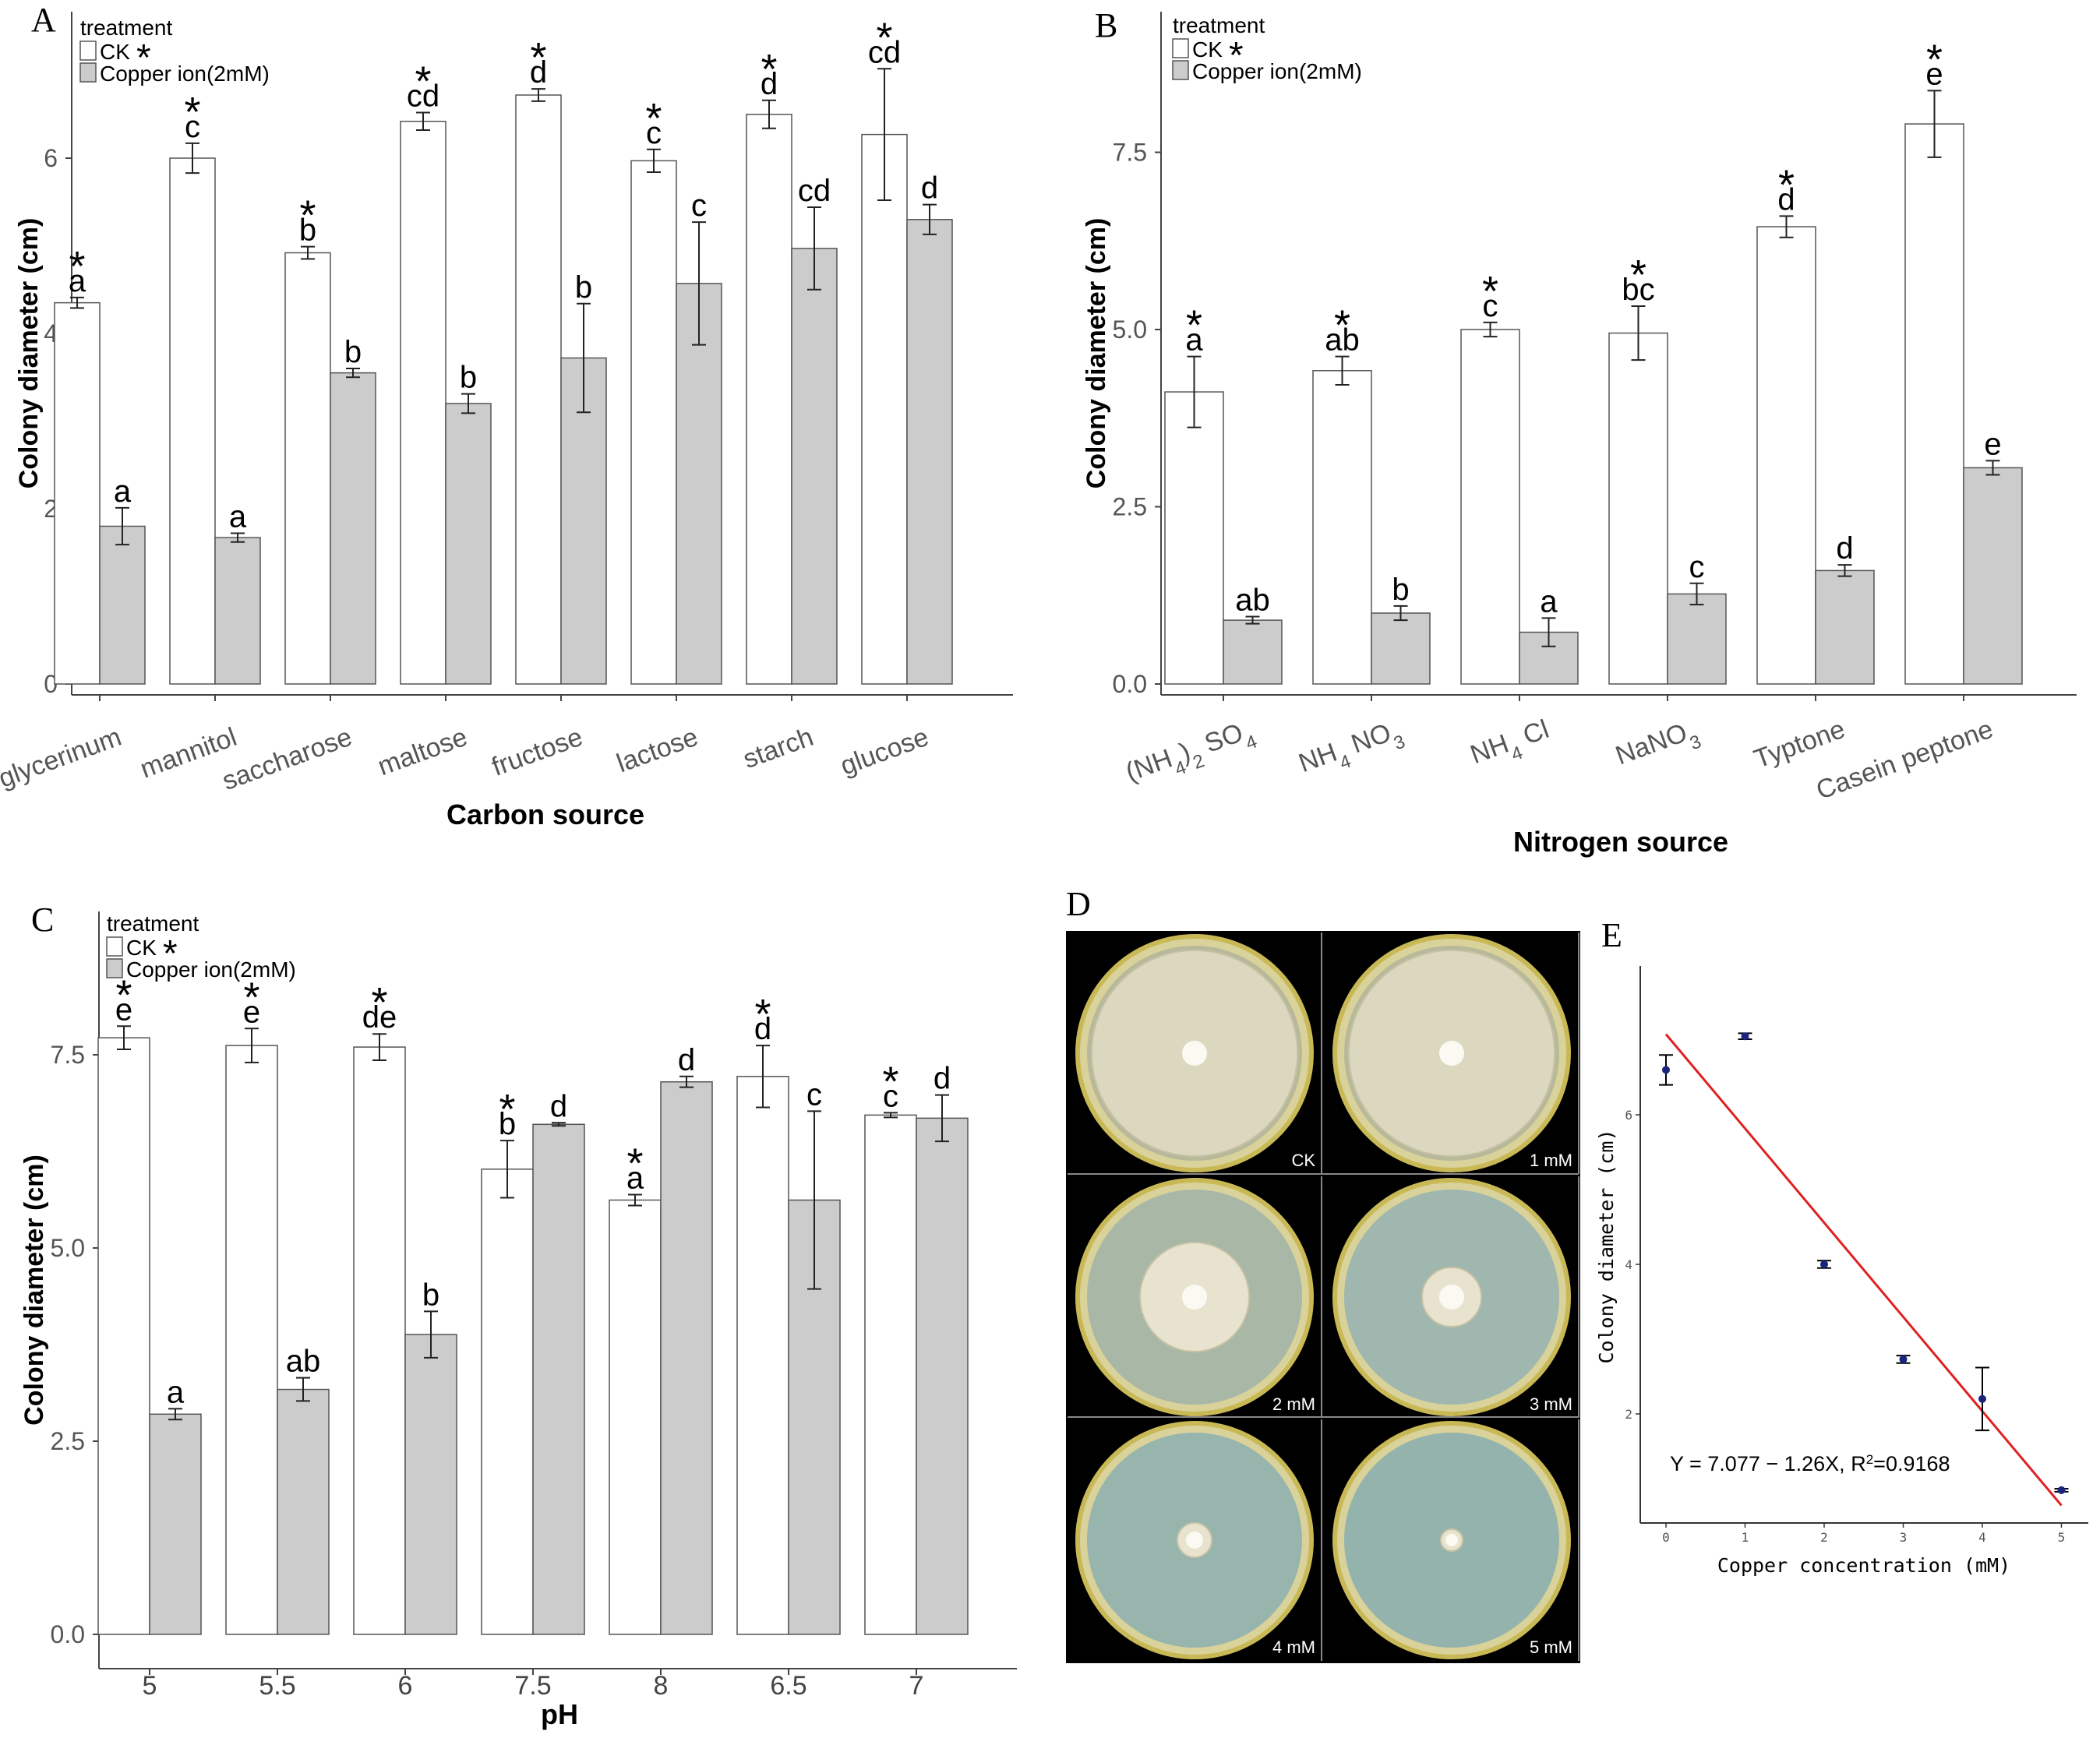 The height and width of the screenshot is (1745, 2100). What do you see at coordinates (1870, 1459) in the screenshot?
I see `equation-r2-superscript: 2` at bounding box center [1870, 1459].